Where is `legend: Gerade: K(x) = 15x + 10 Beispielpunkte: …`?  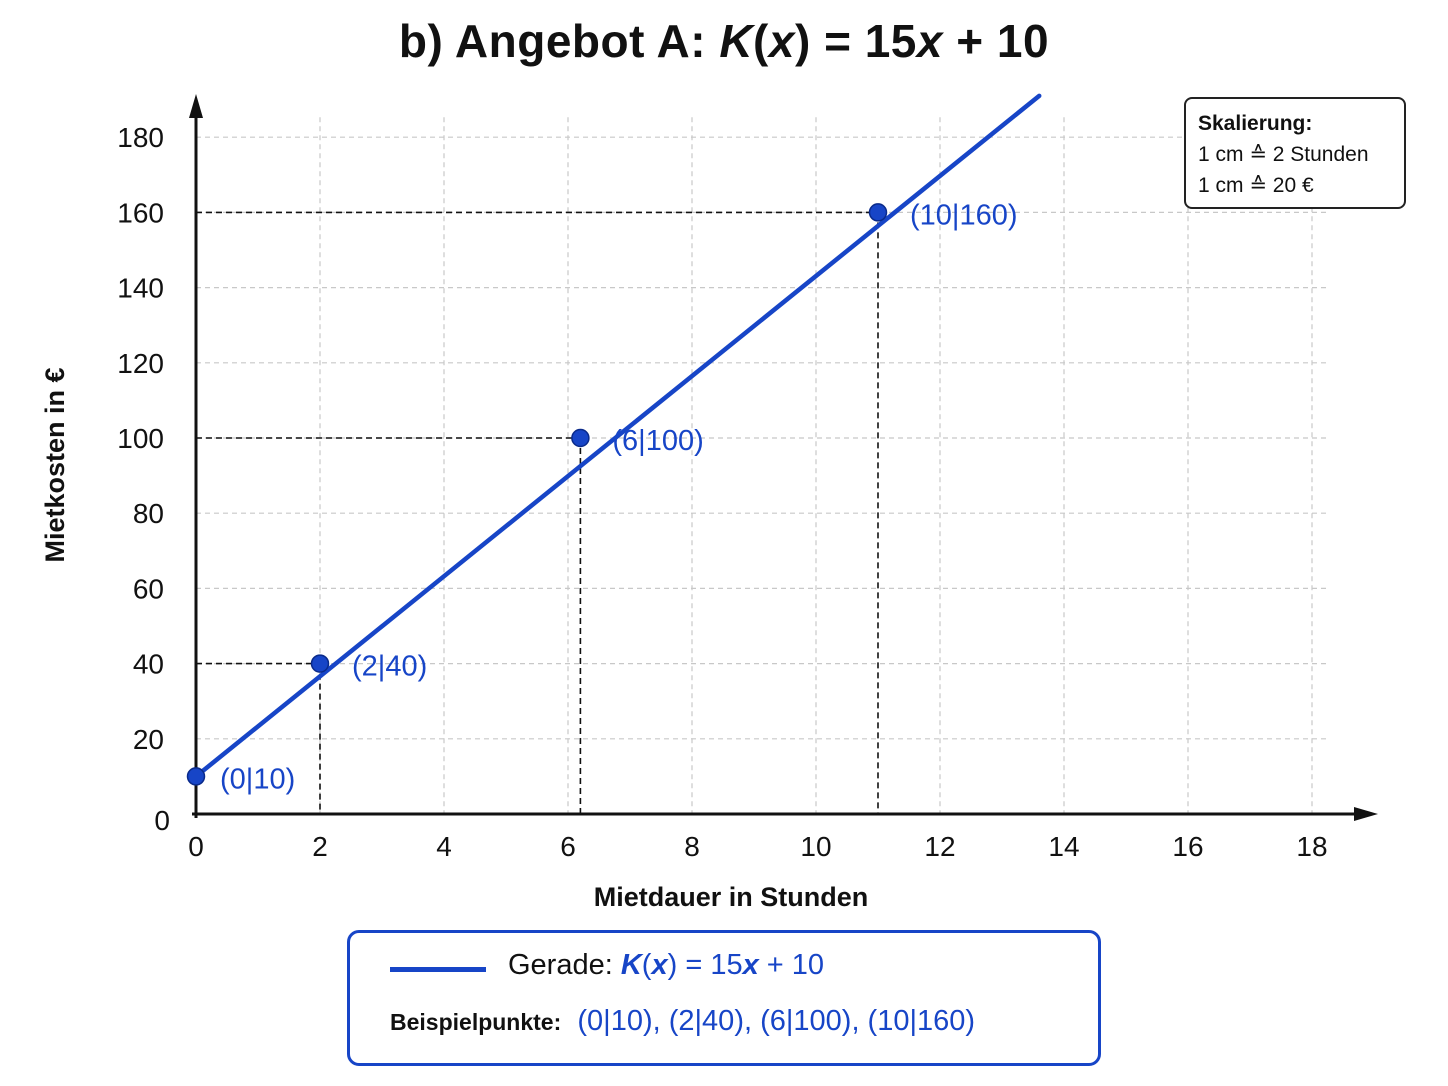 legend: Gerade: K(x) = 15x + 10 Beispielpunkte: … is located at coordinates (724, 998).